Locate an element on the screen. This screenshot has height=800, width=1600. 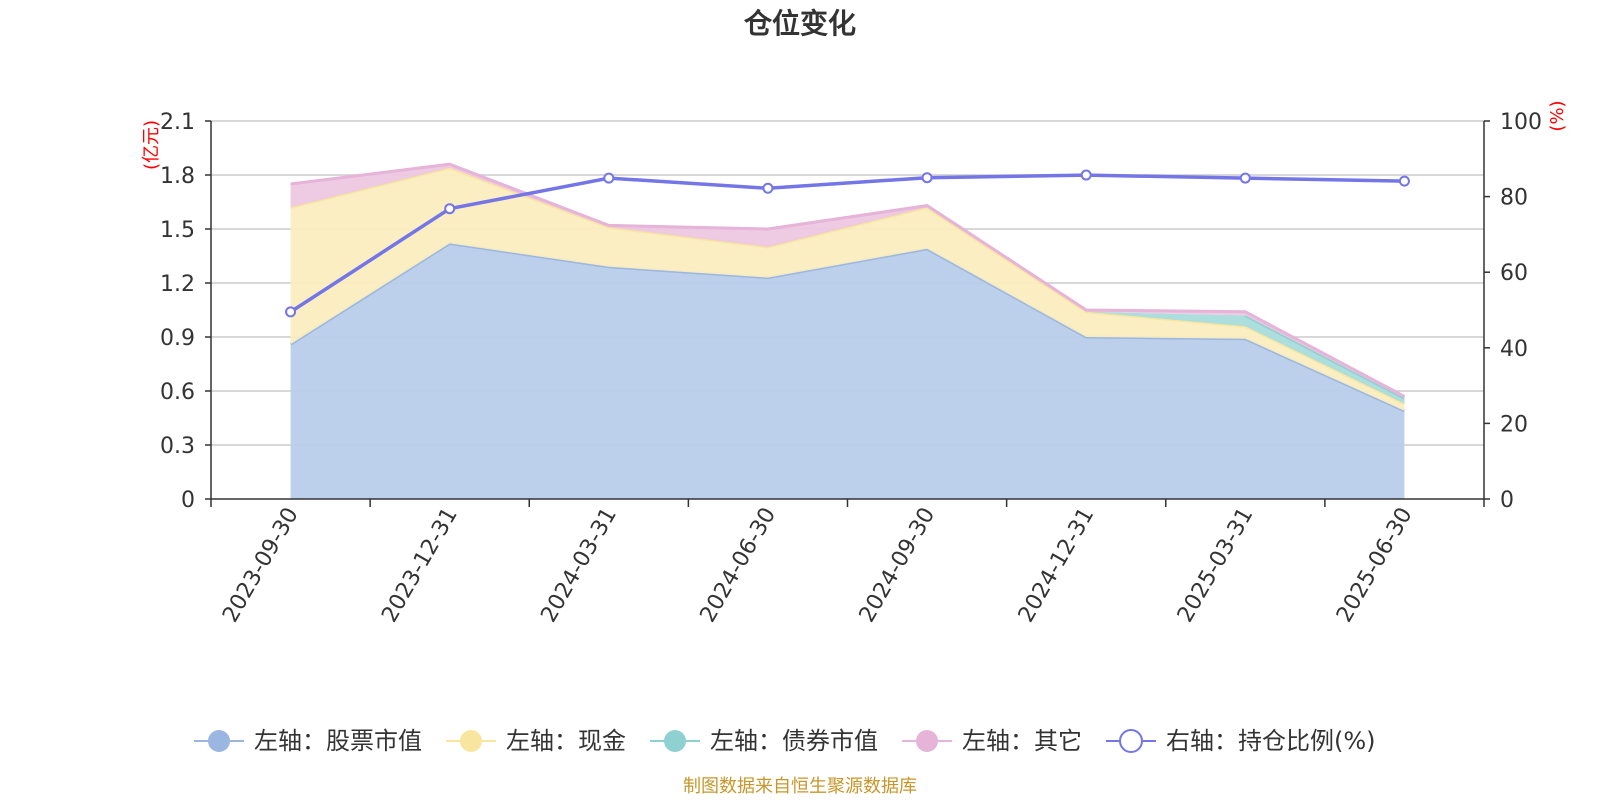
right-axis-unit: (%) is located at coordinates (1557, 115).